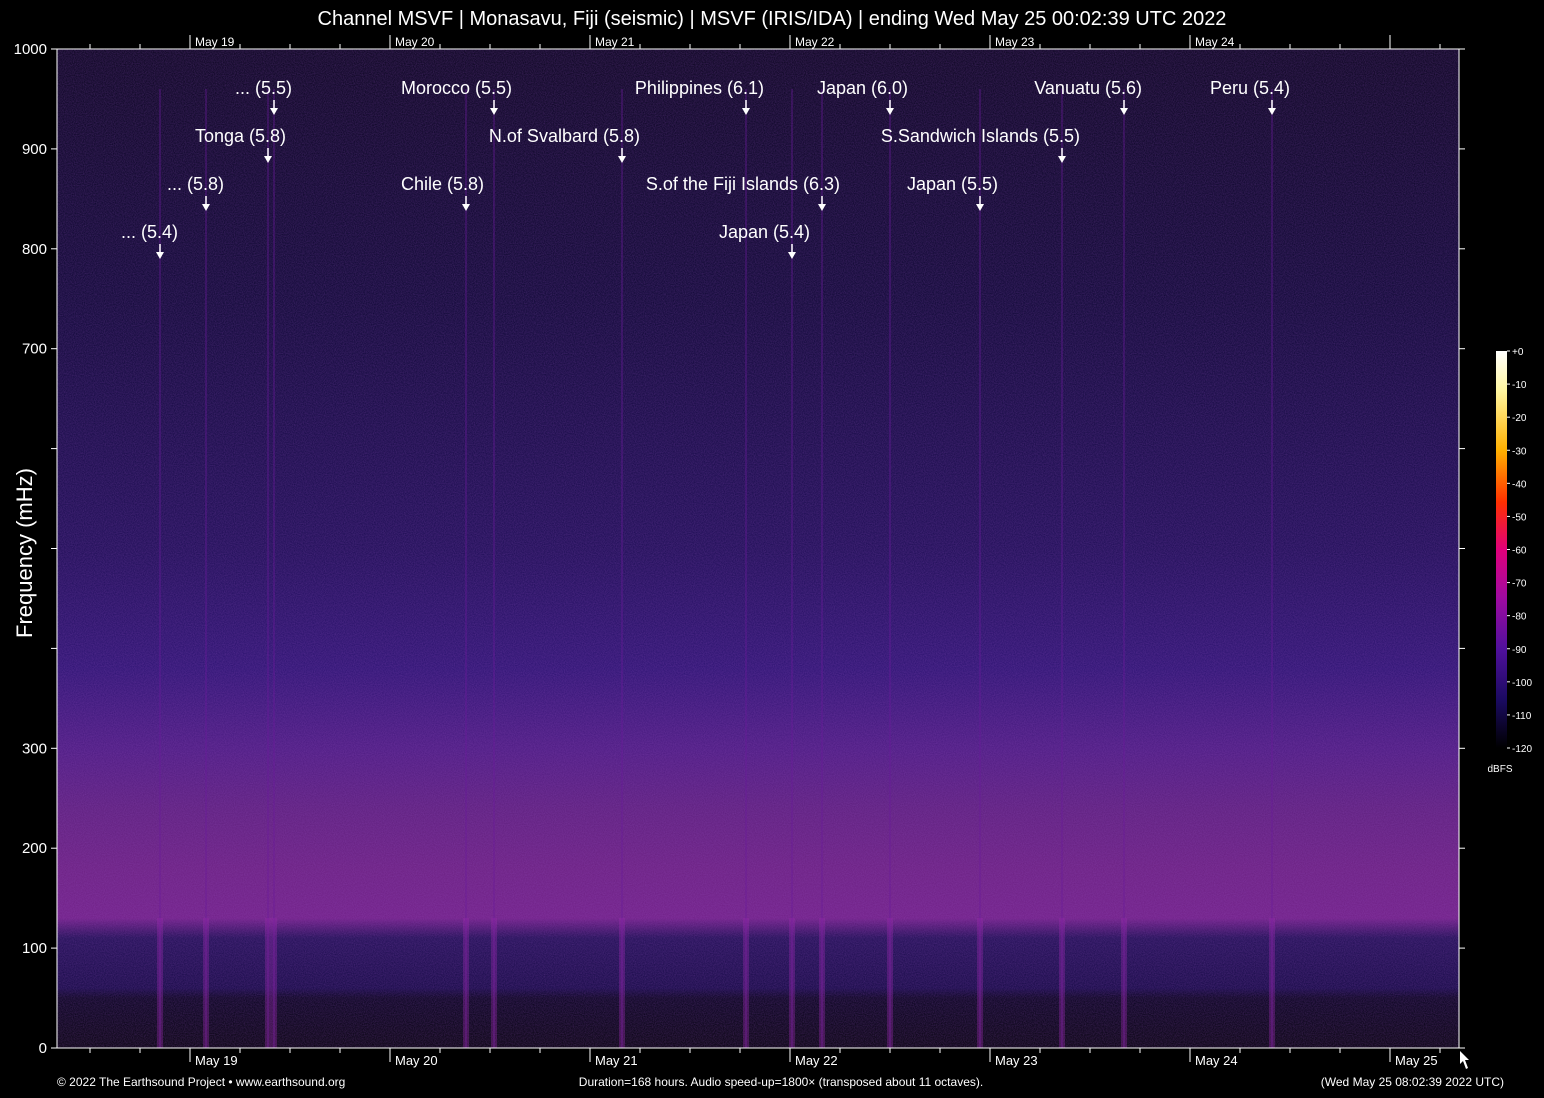 This screenshot has width=1544, height=1098. What do you see at coordinates (1519, 650) in the screenshot?
I see `colorbar-tick-label: -90` at bounding box center [1519, 650].